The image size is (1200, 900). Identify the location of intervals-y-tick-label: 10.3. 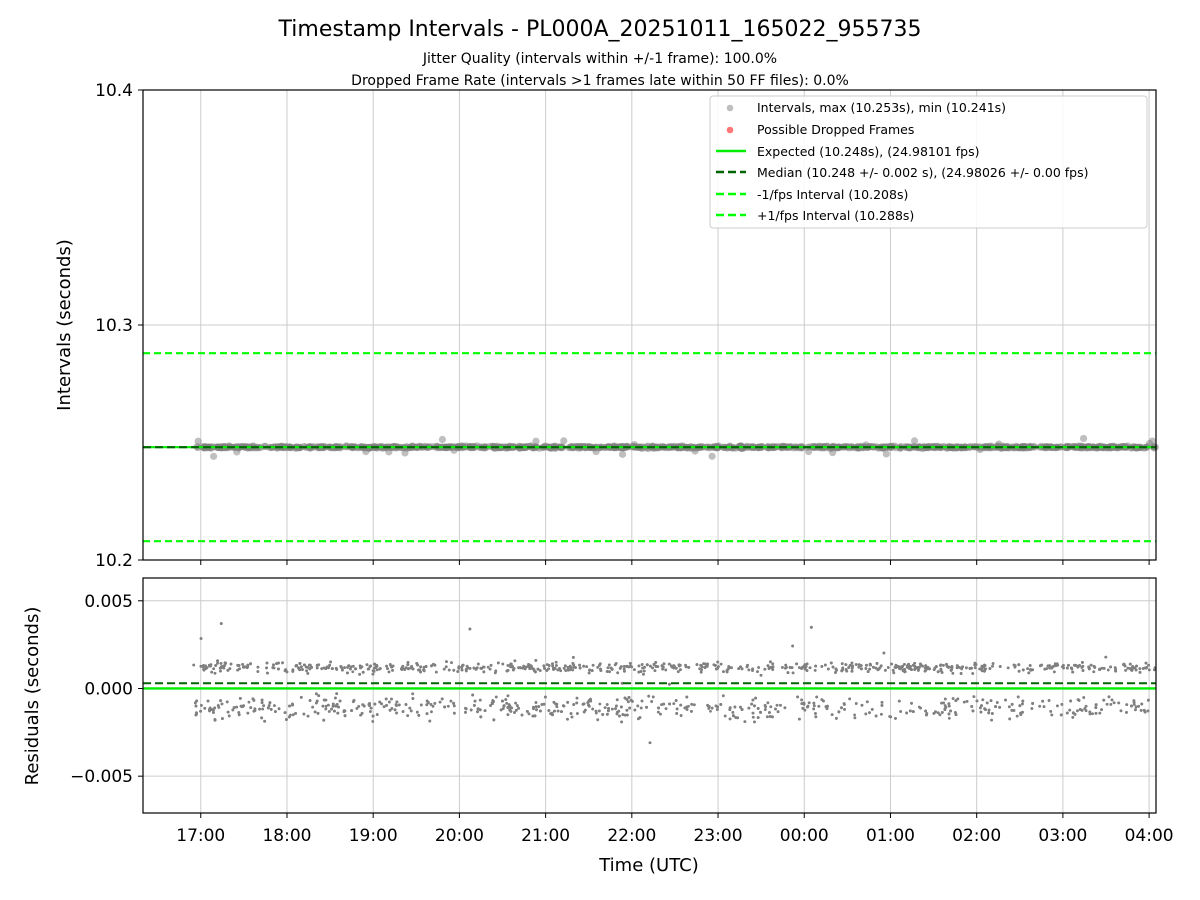
(114, 326).